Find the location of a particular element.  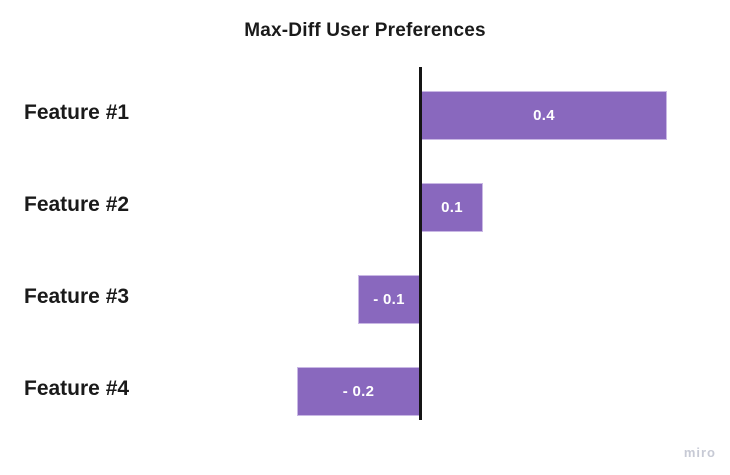

bar-value-label: - 0.1 is located at coordinates (389, 299).